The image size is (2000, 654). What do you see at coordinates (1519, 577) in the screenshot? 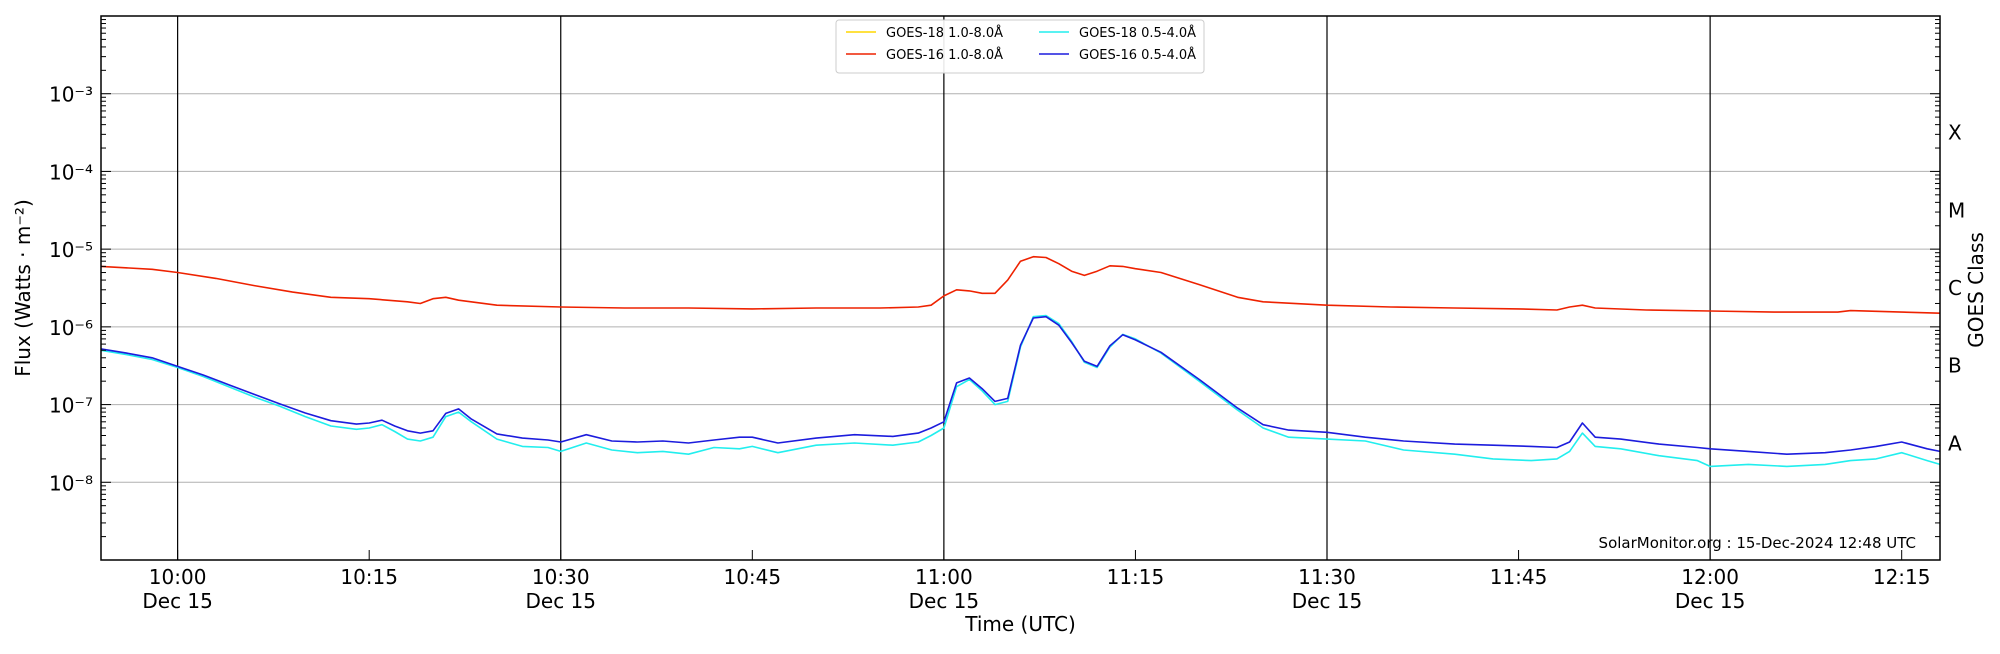
I see `x-tick-label: 11:45` at bounding box center [1519, 577].